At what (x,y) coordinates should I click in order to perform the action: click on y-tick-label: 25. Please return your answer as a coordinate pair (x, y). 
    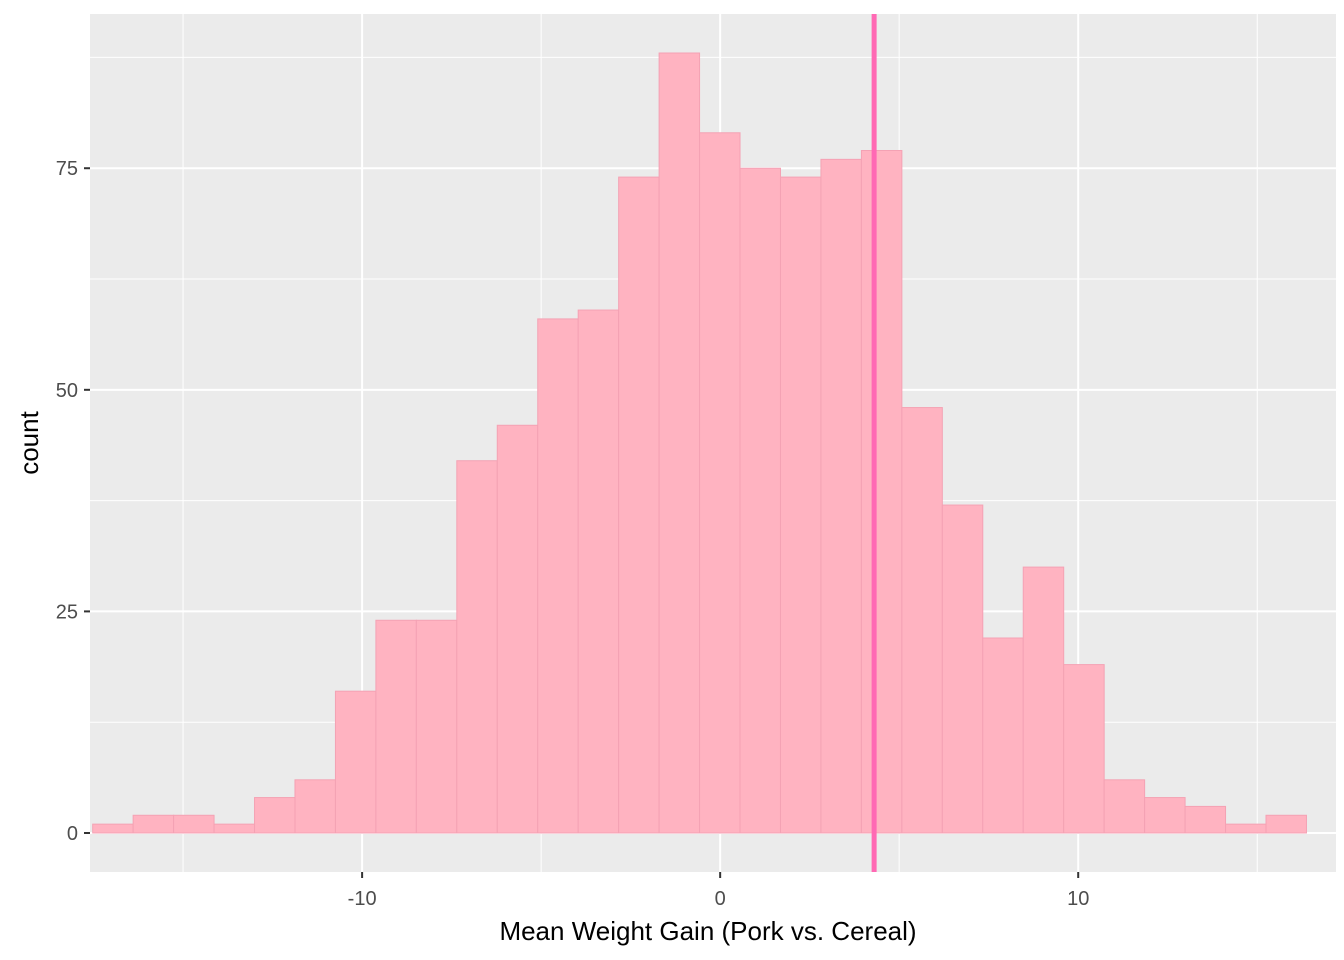
    Looking at the image, I should click on (67, 612).